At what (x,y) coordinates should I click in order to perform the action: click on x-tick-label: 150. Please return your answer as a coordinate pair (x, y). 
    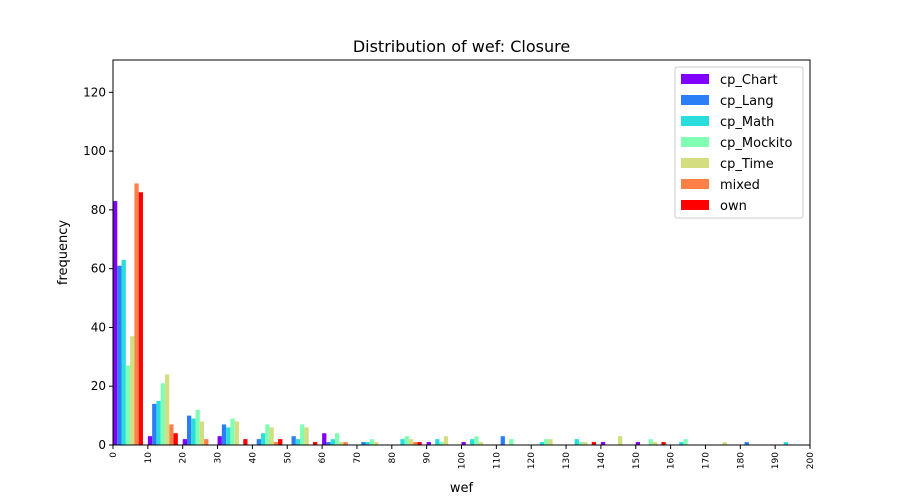
    Looking at the image, I should click on (637, 460).